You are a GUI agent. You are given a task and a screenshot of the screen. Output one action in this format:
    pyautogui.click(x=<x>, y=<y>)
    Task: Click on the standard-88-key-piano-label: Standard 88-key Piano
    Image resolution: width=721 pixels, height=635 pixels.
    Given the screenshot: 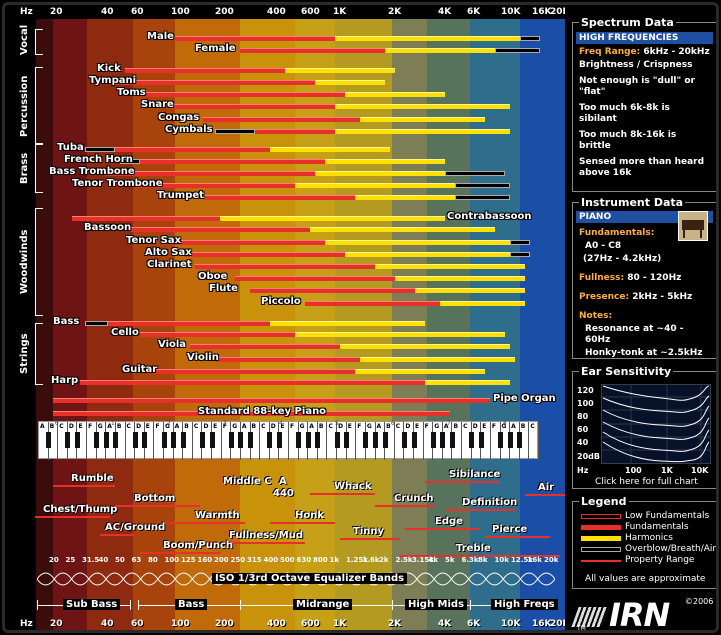 What is the action you would take?
    pyautogui.click(x=262, y=411)
    